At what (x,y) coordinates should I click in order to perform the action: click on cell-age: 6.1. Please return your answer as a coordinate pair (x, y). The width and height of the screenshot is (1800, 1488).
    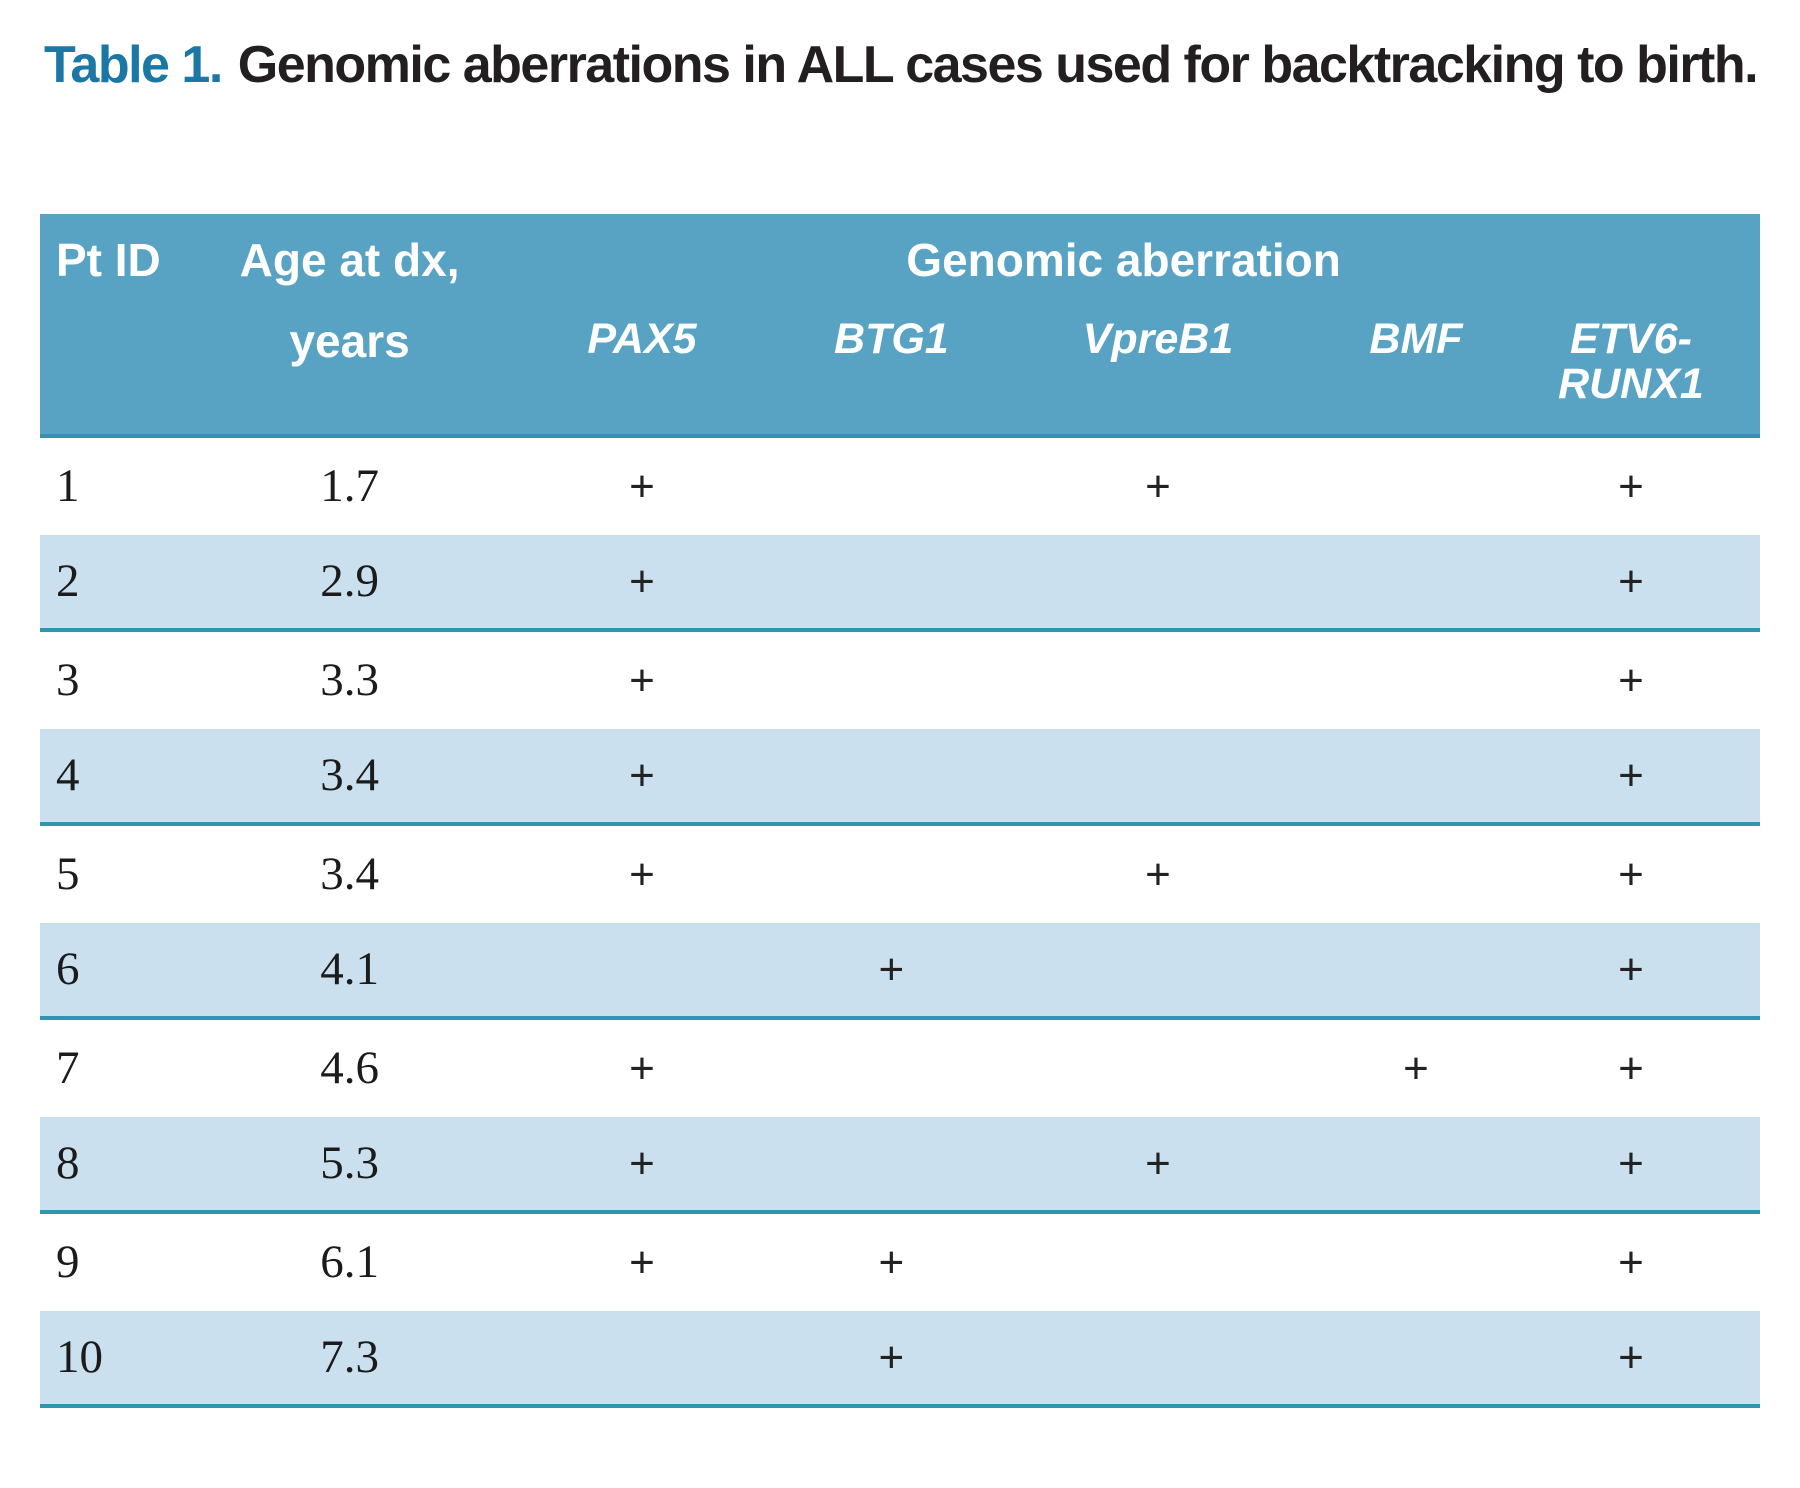
    Looking at the image, I should click on (349, 1262).